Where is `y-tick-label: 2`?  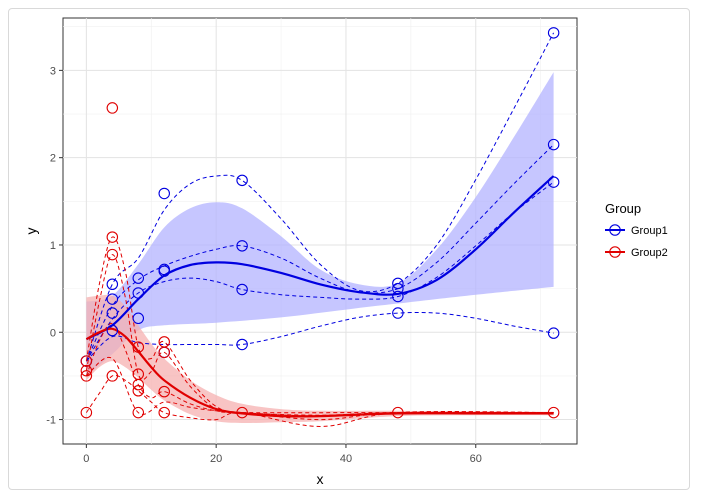 y-tick-label: 2 is located at coordinates (53, 159).